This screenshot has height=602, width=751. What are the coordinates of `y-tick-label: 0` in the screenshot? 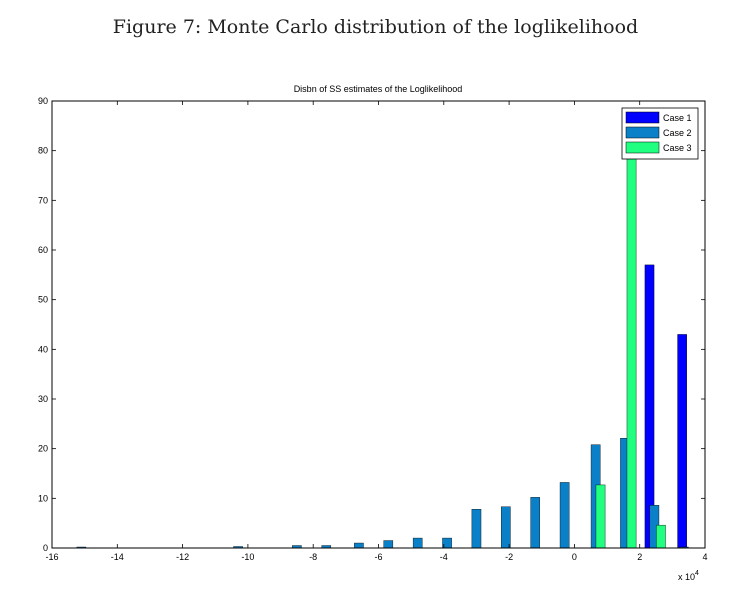 It's located at (45, 548).